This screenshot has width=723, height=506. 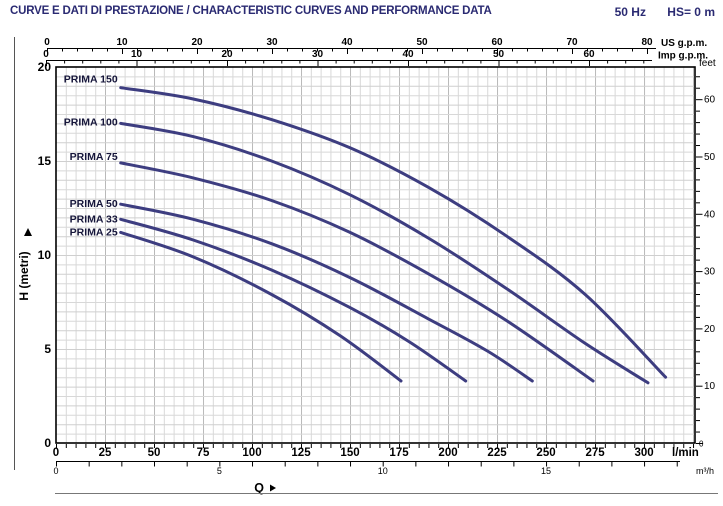 What do you see at coordinates (705, 471) in the screenshot?
I see `m3h-unit-label: m³/h` at bounding box center [705, 471].